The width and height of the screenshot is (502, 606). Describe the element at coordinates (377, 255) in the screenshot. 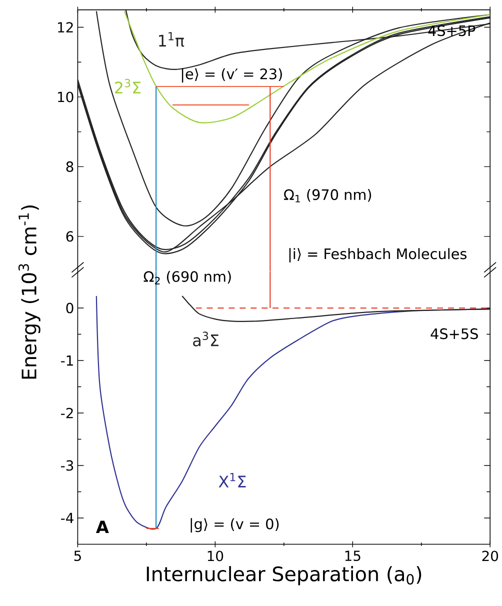

I see `annotation: |i⟩ = Feshbach Molecules` at that location.